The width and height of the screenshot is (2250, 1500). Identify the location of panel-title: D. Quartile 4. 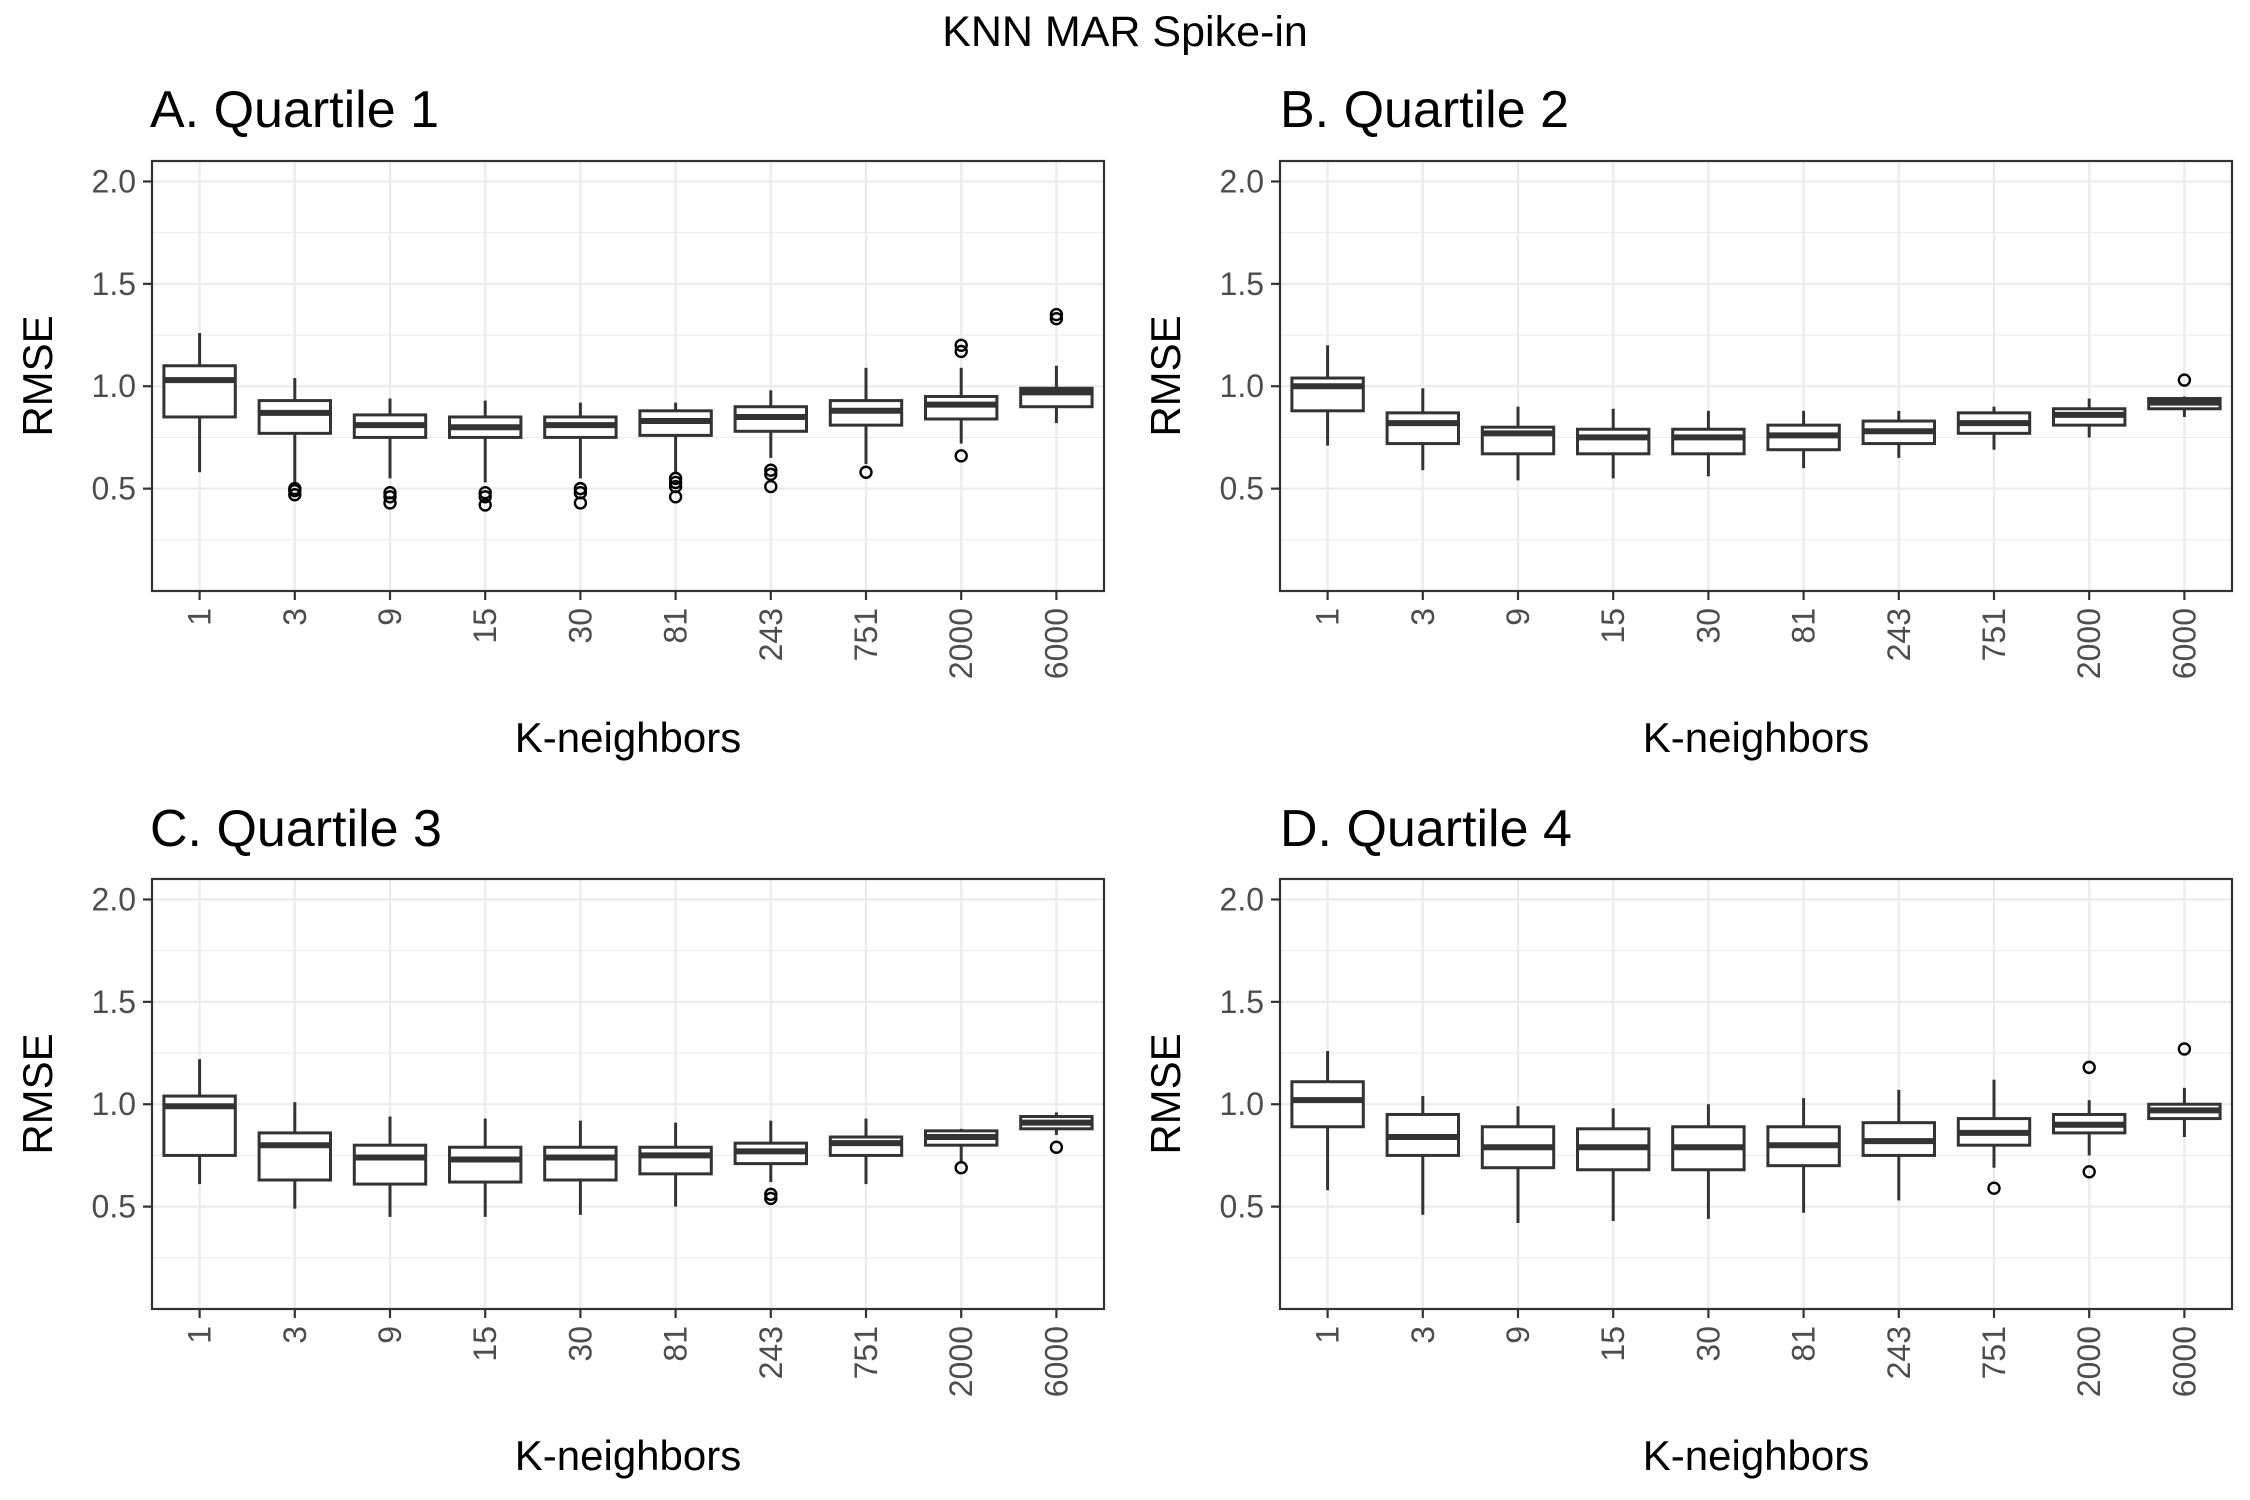
(1426, 829).